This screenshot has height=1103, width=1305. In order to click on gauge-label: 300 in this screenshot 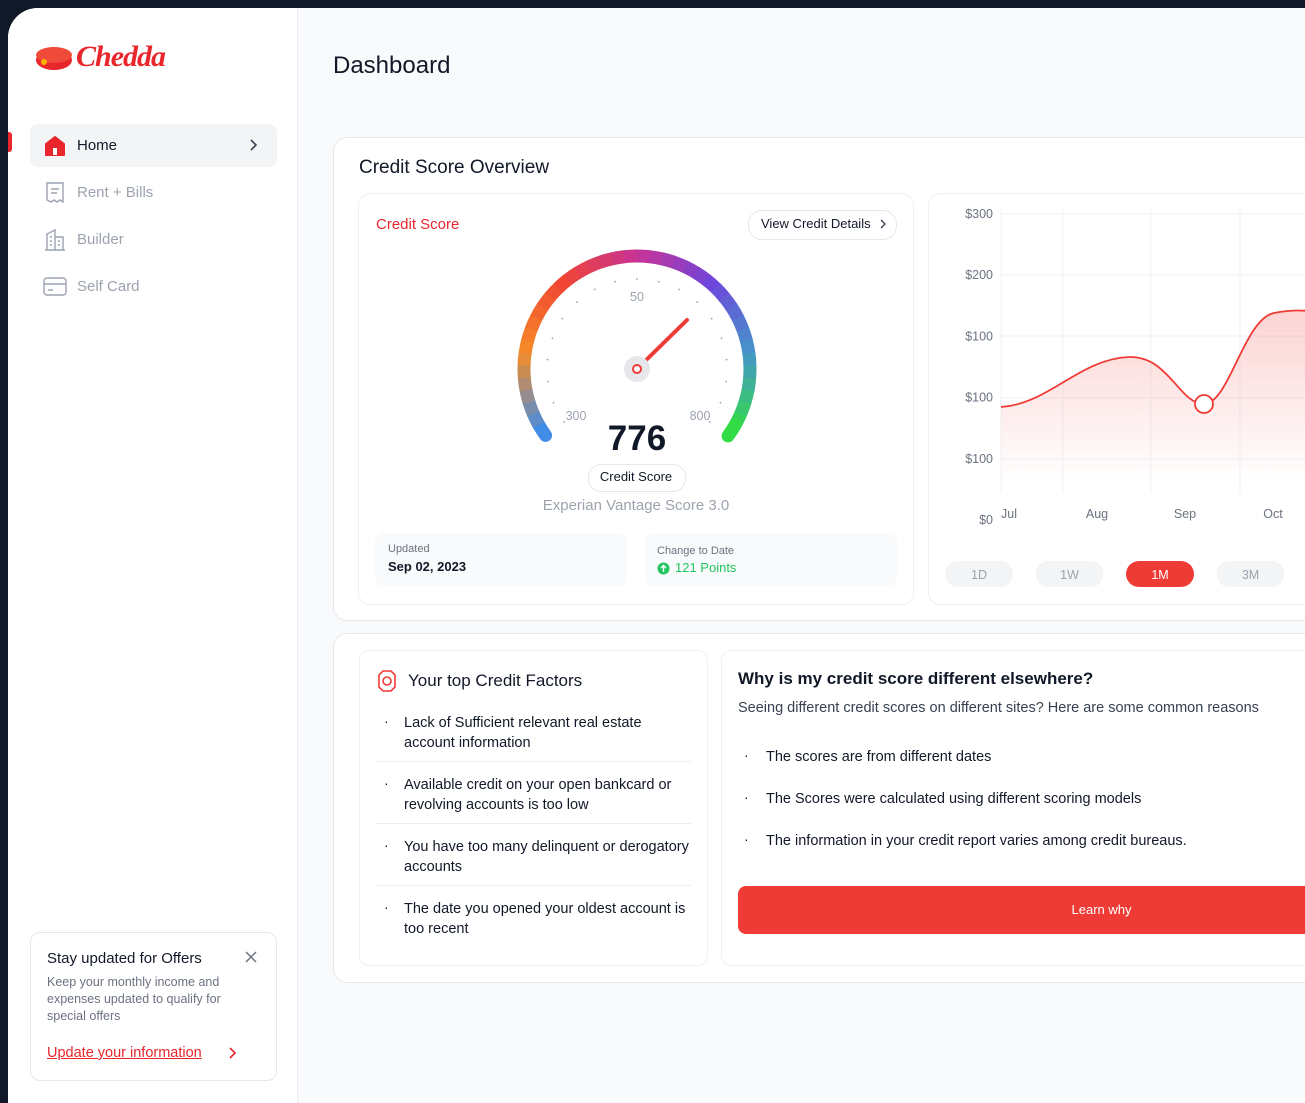, I will do `click(576, 416)`.